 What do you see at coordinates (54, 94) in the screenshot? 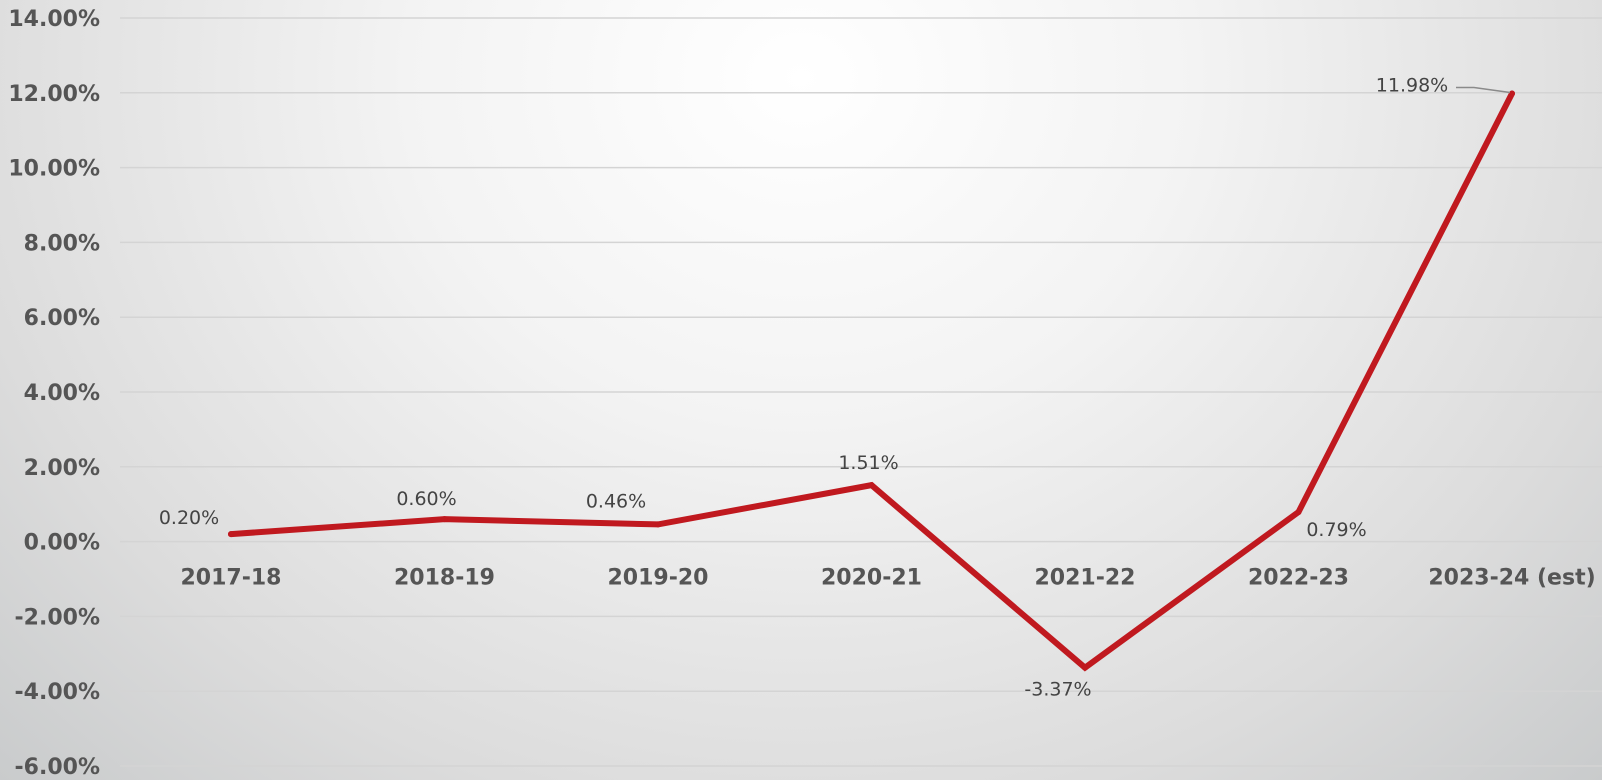
I see `y-tick-label: 12.00%` at bounding box center [54, 94].